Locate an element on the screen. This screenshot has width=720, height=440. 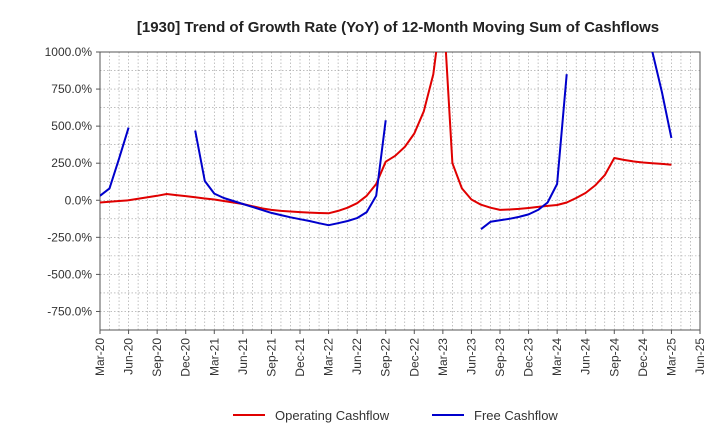
x-tick-label: Sep-22 is located at coordinates (386, 357).